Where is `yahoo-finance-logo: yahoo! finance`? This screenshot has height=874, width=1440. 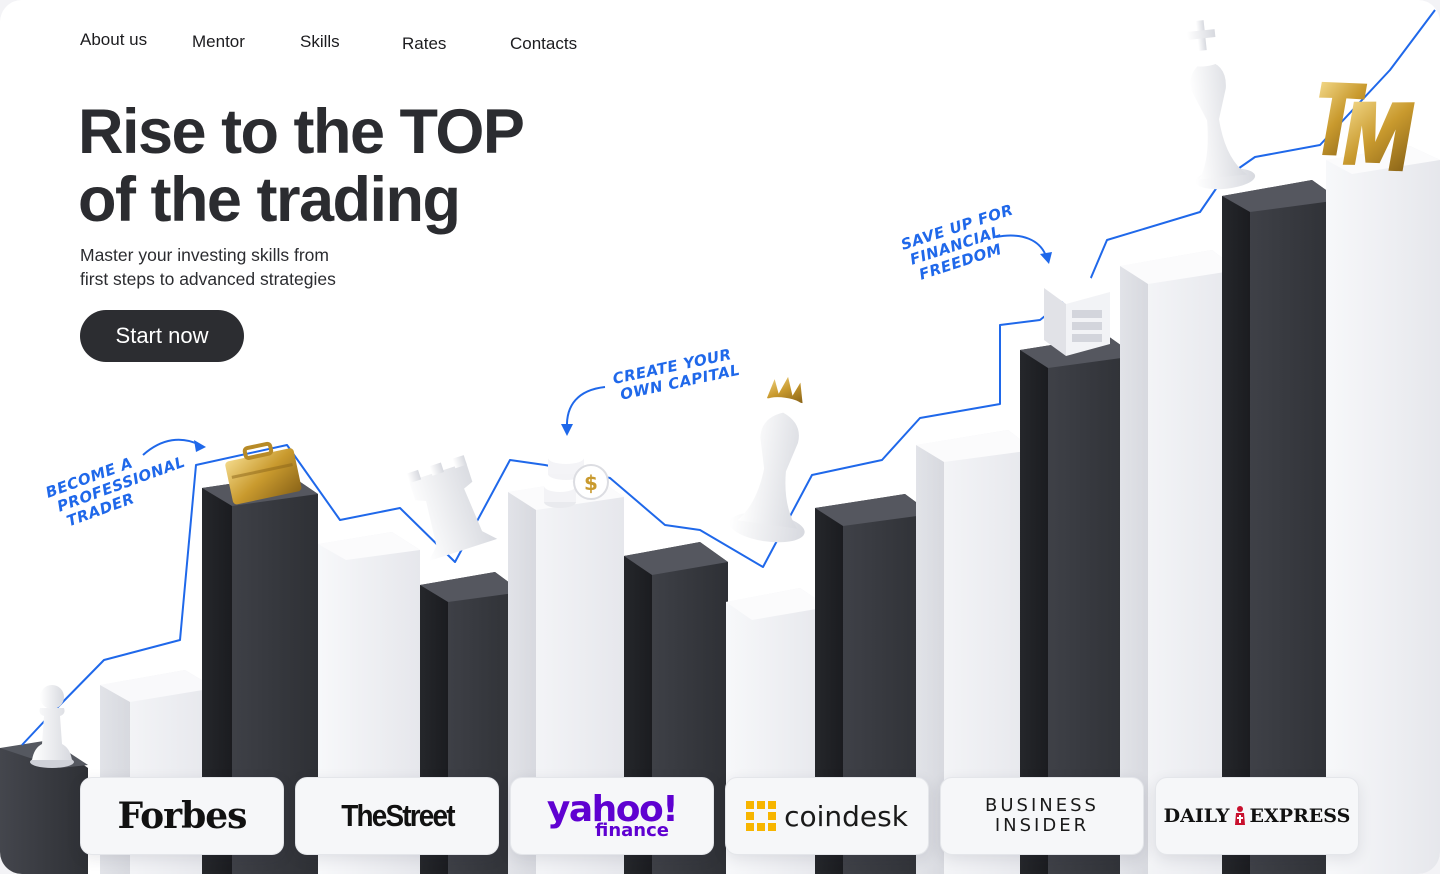 yahoo-finance-logo: yahoo! finance is located at coordinates (612, 815).